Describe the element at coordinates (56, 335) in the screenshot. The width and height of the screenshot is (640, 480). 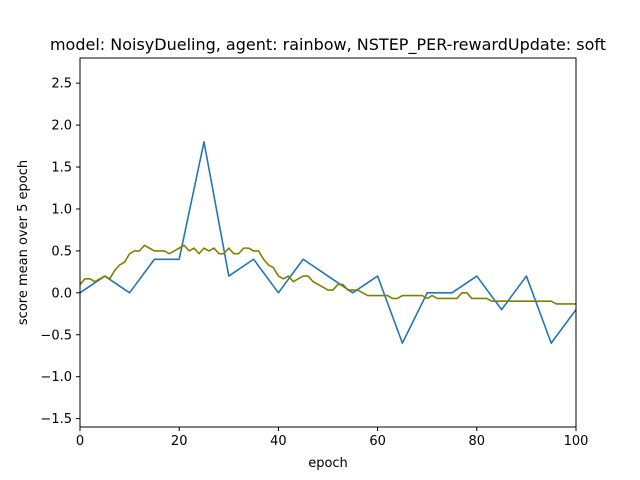
I see `y-tick-label: −0.5` at that location.